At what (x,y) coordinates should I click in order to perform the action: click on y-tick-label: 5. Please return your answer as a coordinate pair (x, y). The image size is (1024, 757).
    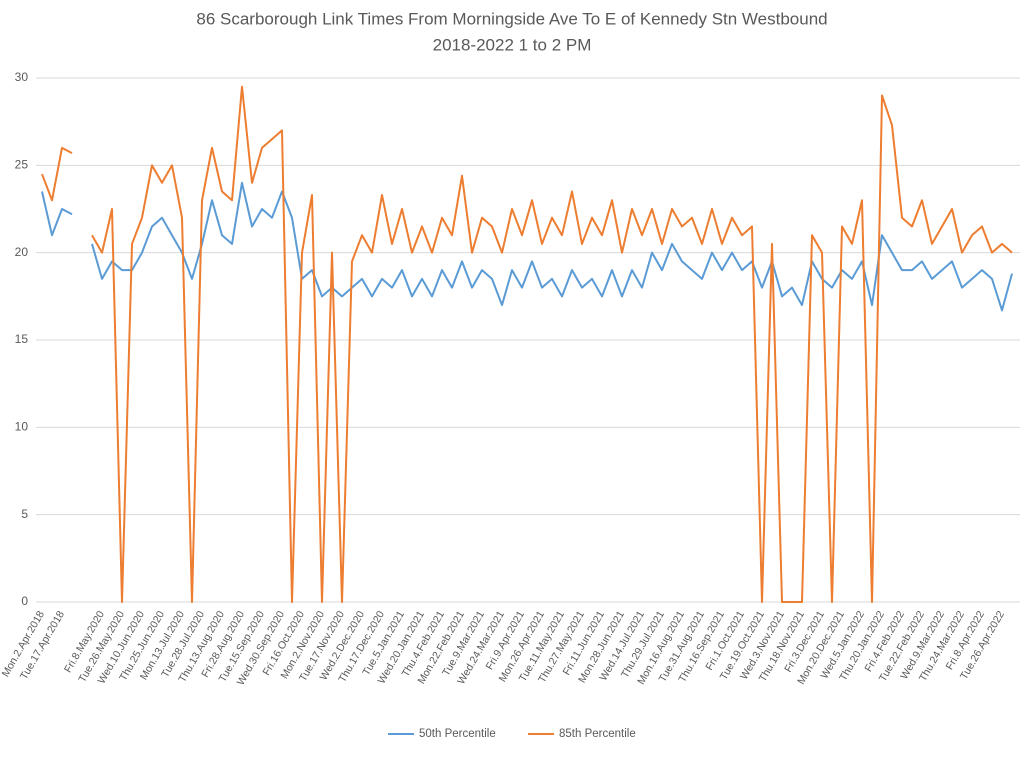
    Looking at the image, I should click on (24, 514).